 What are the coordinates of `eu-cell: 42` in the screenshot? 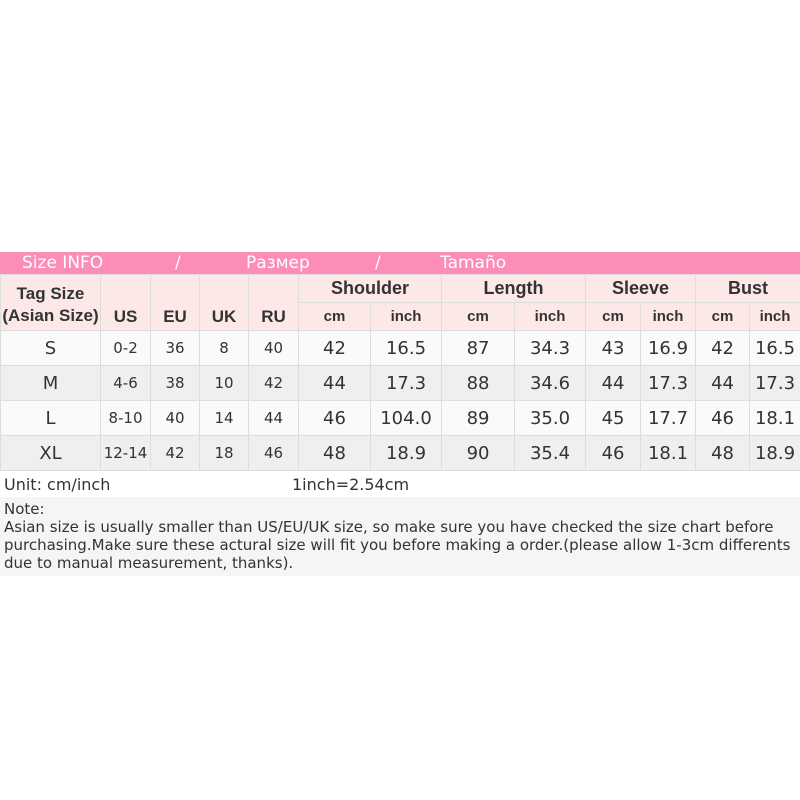 It's located at (175, 453).